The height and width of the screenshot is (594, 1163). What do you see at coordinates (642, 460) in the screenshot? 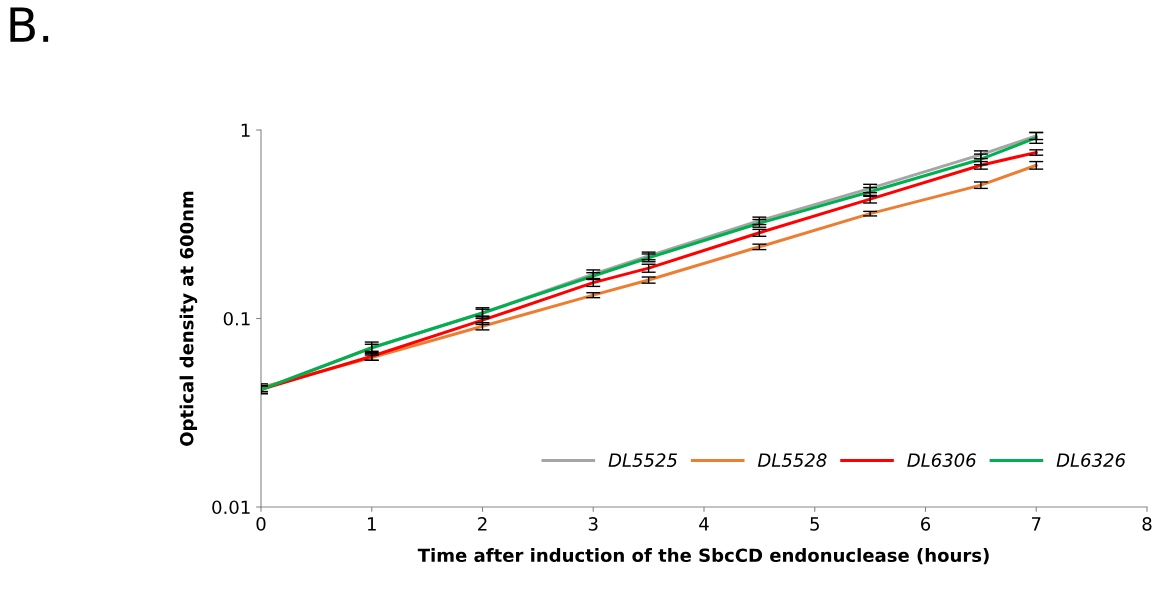
I see `legend-label: DL5525` at bounding box center [642, 460].